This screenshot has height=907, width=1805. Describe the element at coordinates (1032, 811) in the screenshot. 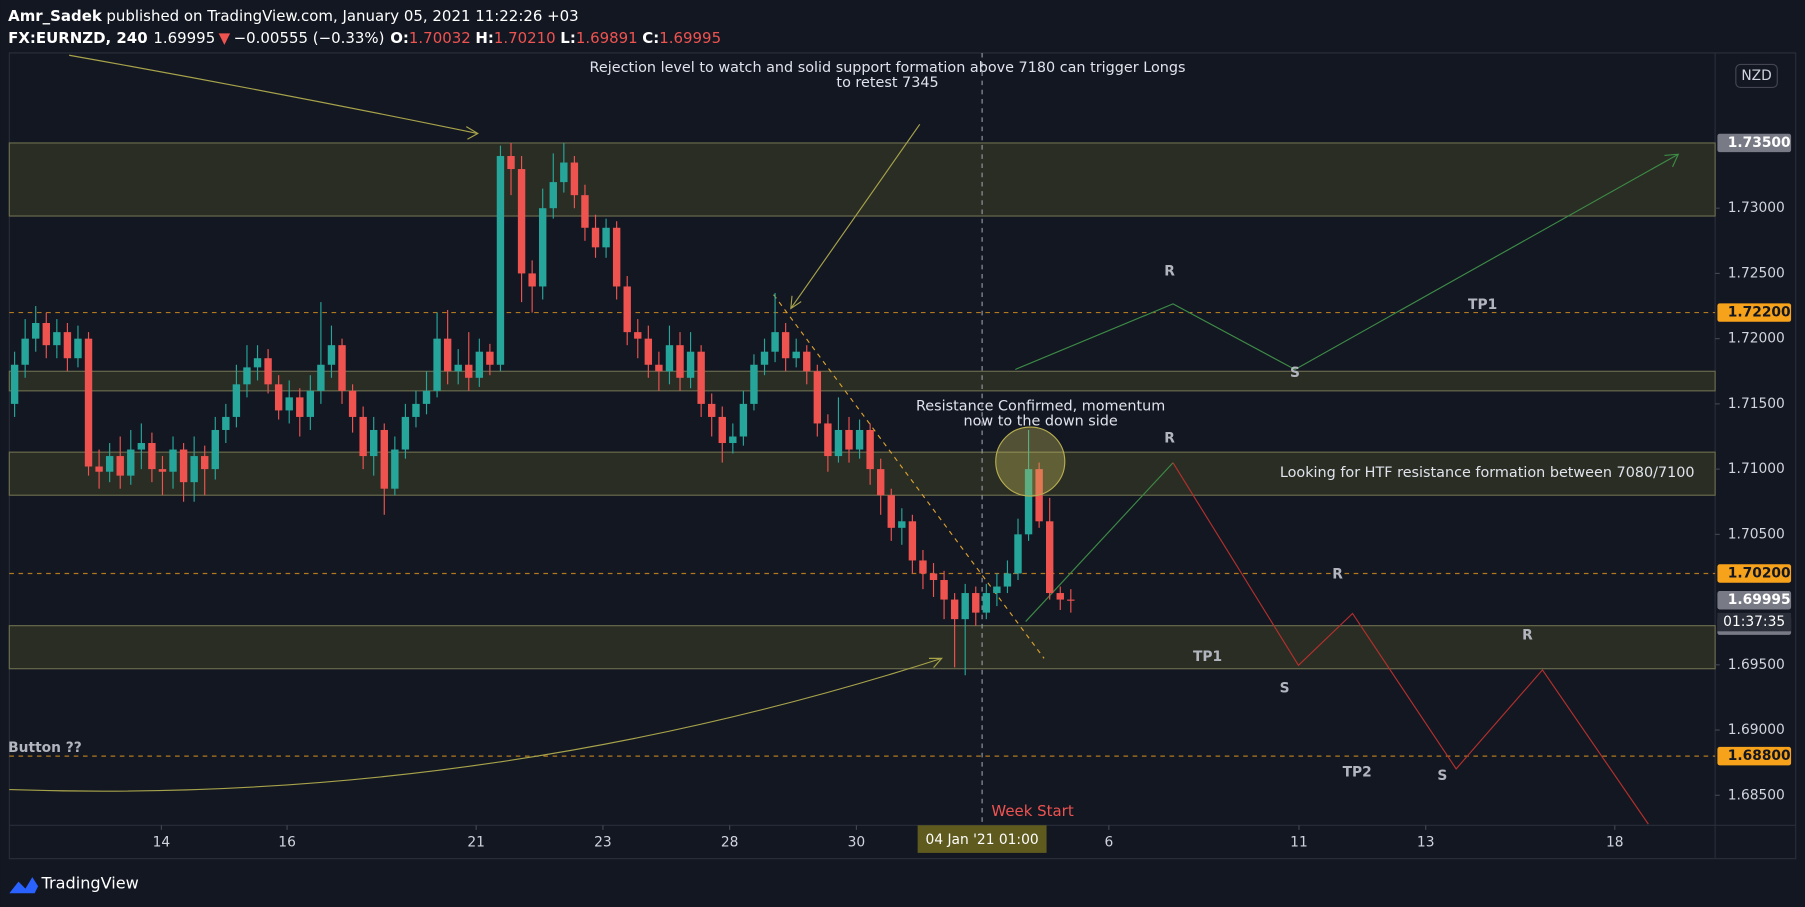

I see `week-start: Week Start` at that location.